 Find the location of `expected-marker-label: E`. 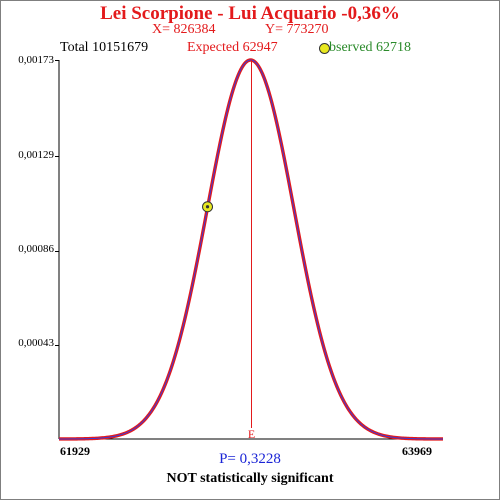

expected-marker-label: E is located at coordinates (251, 434).